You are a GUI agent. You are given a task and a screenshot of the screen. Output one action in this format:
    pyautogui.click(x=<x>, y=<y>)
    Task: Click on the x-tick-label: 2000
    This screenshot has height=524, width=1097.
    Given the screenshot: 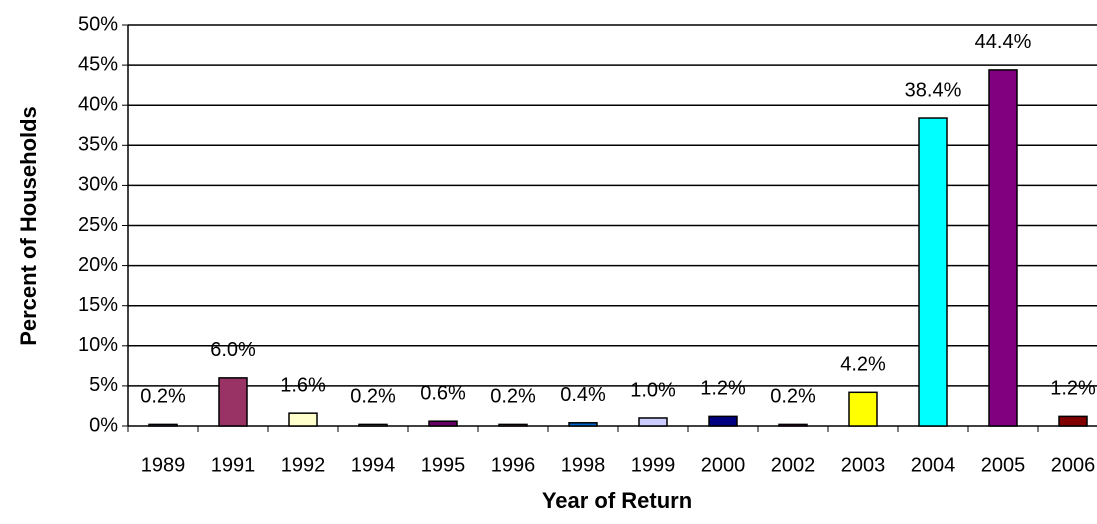 What is the action you would take?
    pyautogui.click(x=723, y=465)
    